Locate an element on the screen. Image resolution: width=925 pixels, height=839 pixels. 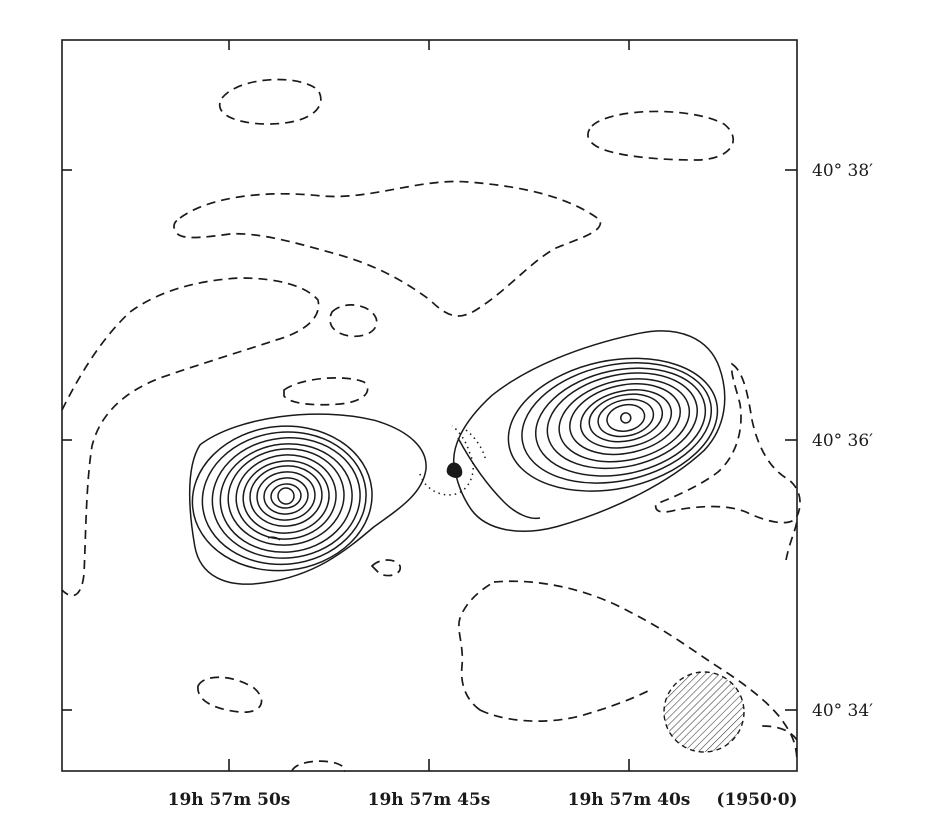
epoch-label: (1950·0) is located at coordinates (756, 800).